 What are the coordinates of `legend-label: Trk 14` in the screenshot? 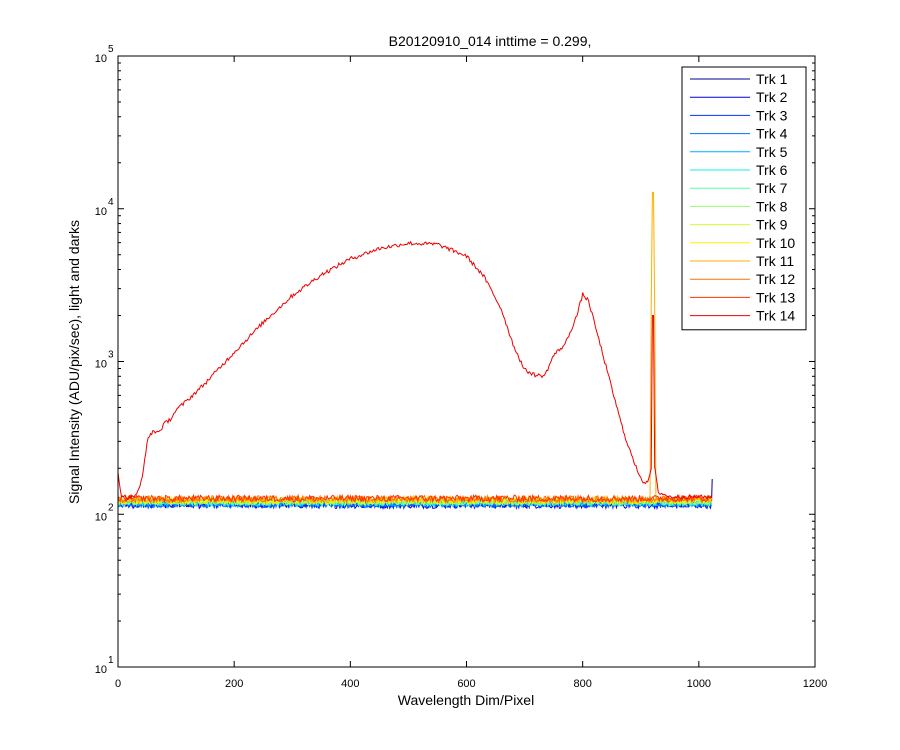 It's located at (775, 316).